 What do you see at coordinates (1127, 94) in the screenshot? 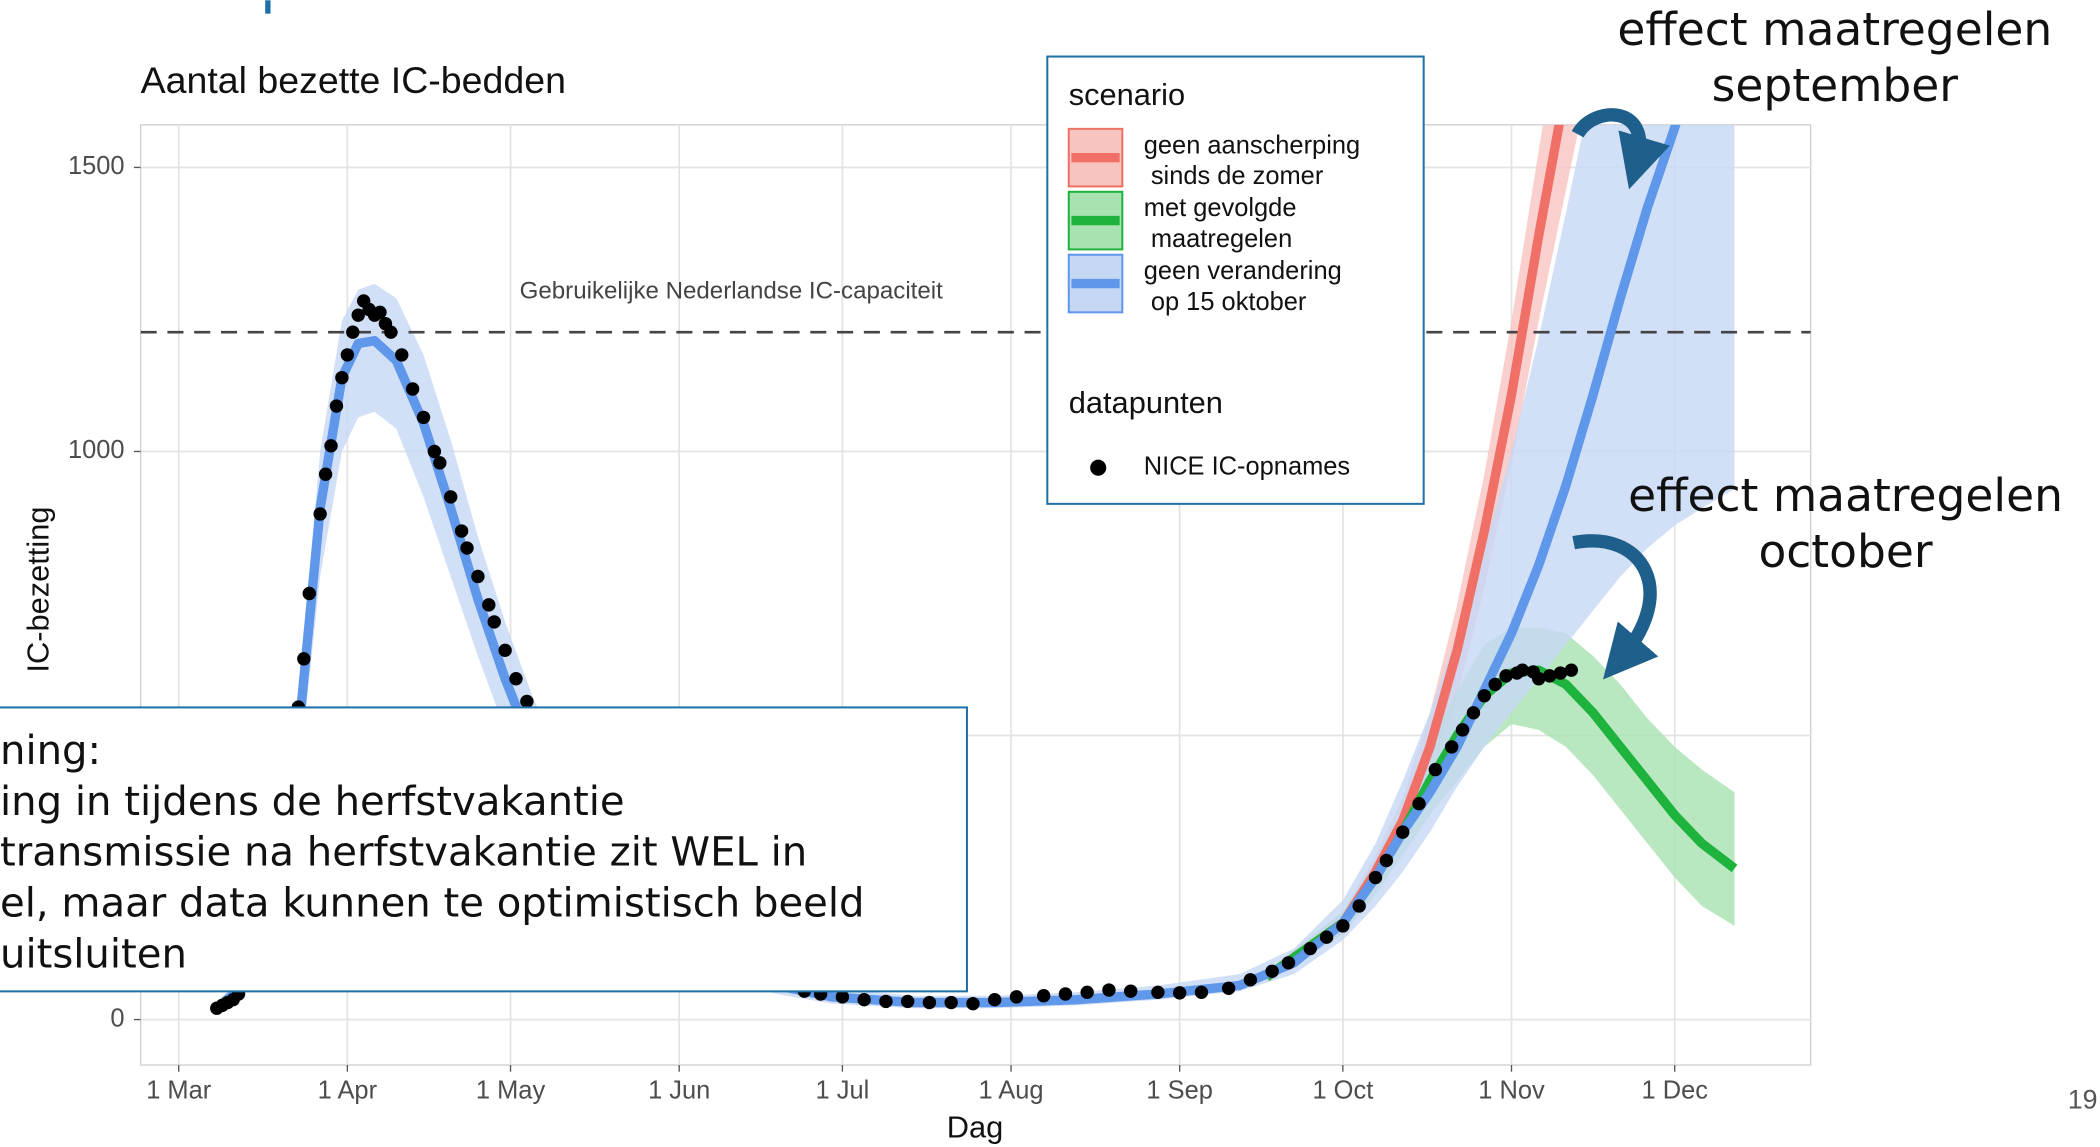
I see `legend-title: scenario` at bounding box center [1127, 94].